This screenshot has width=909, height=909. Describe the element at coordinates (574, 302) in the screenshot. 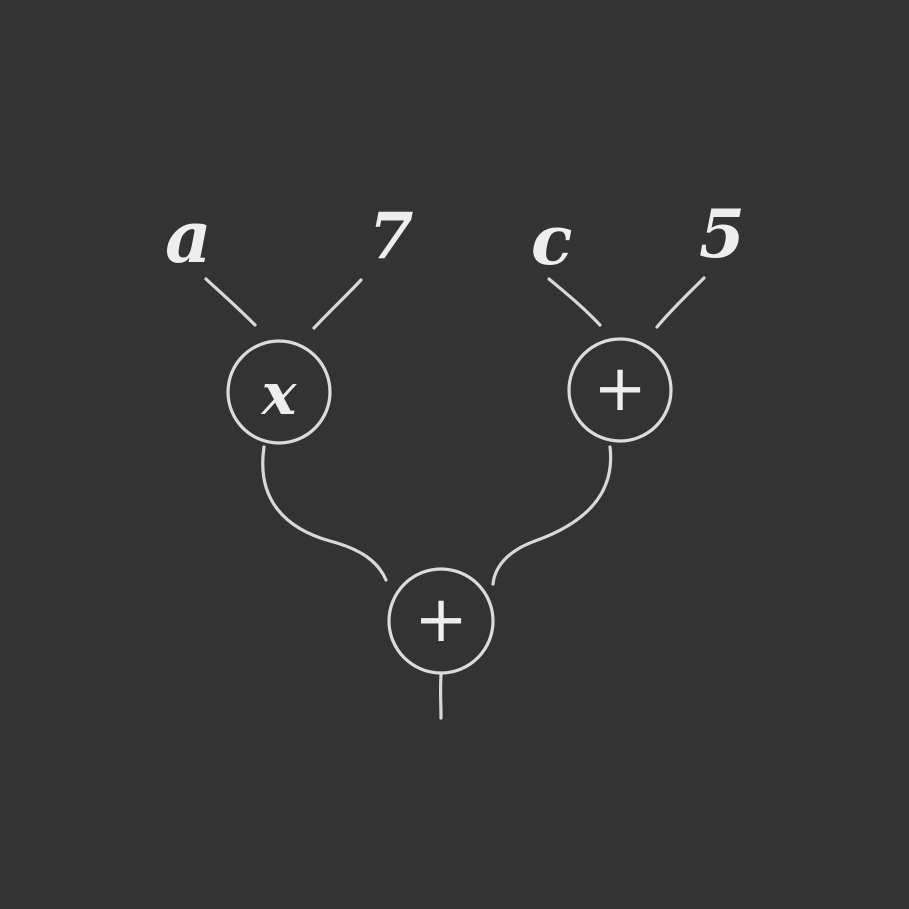

I see `edge-c-to-add-right` at that location.